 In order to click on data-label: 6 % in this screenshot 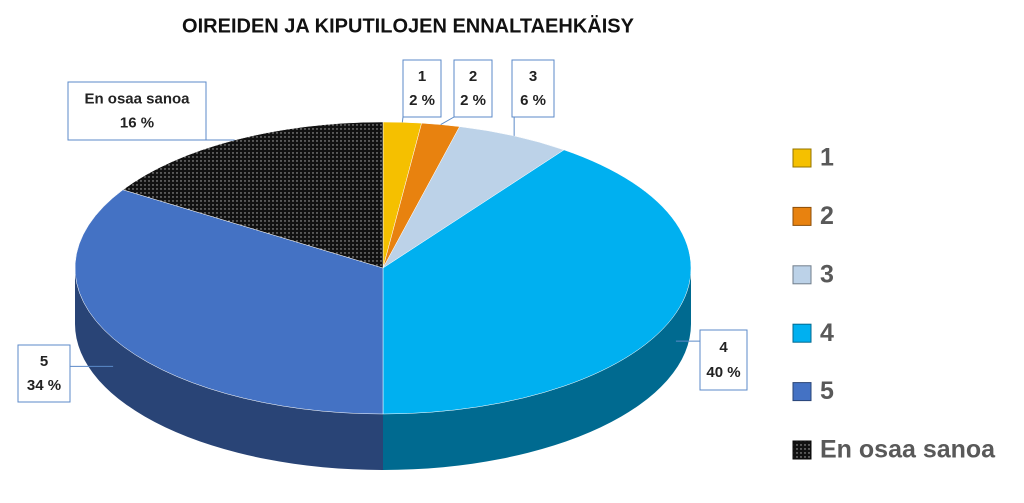, I will do `click(533, 100)`.